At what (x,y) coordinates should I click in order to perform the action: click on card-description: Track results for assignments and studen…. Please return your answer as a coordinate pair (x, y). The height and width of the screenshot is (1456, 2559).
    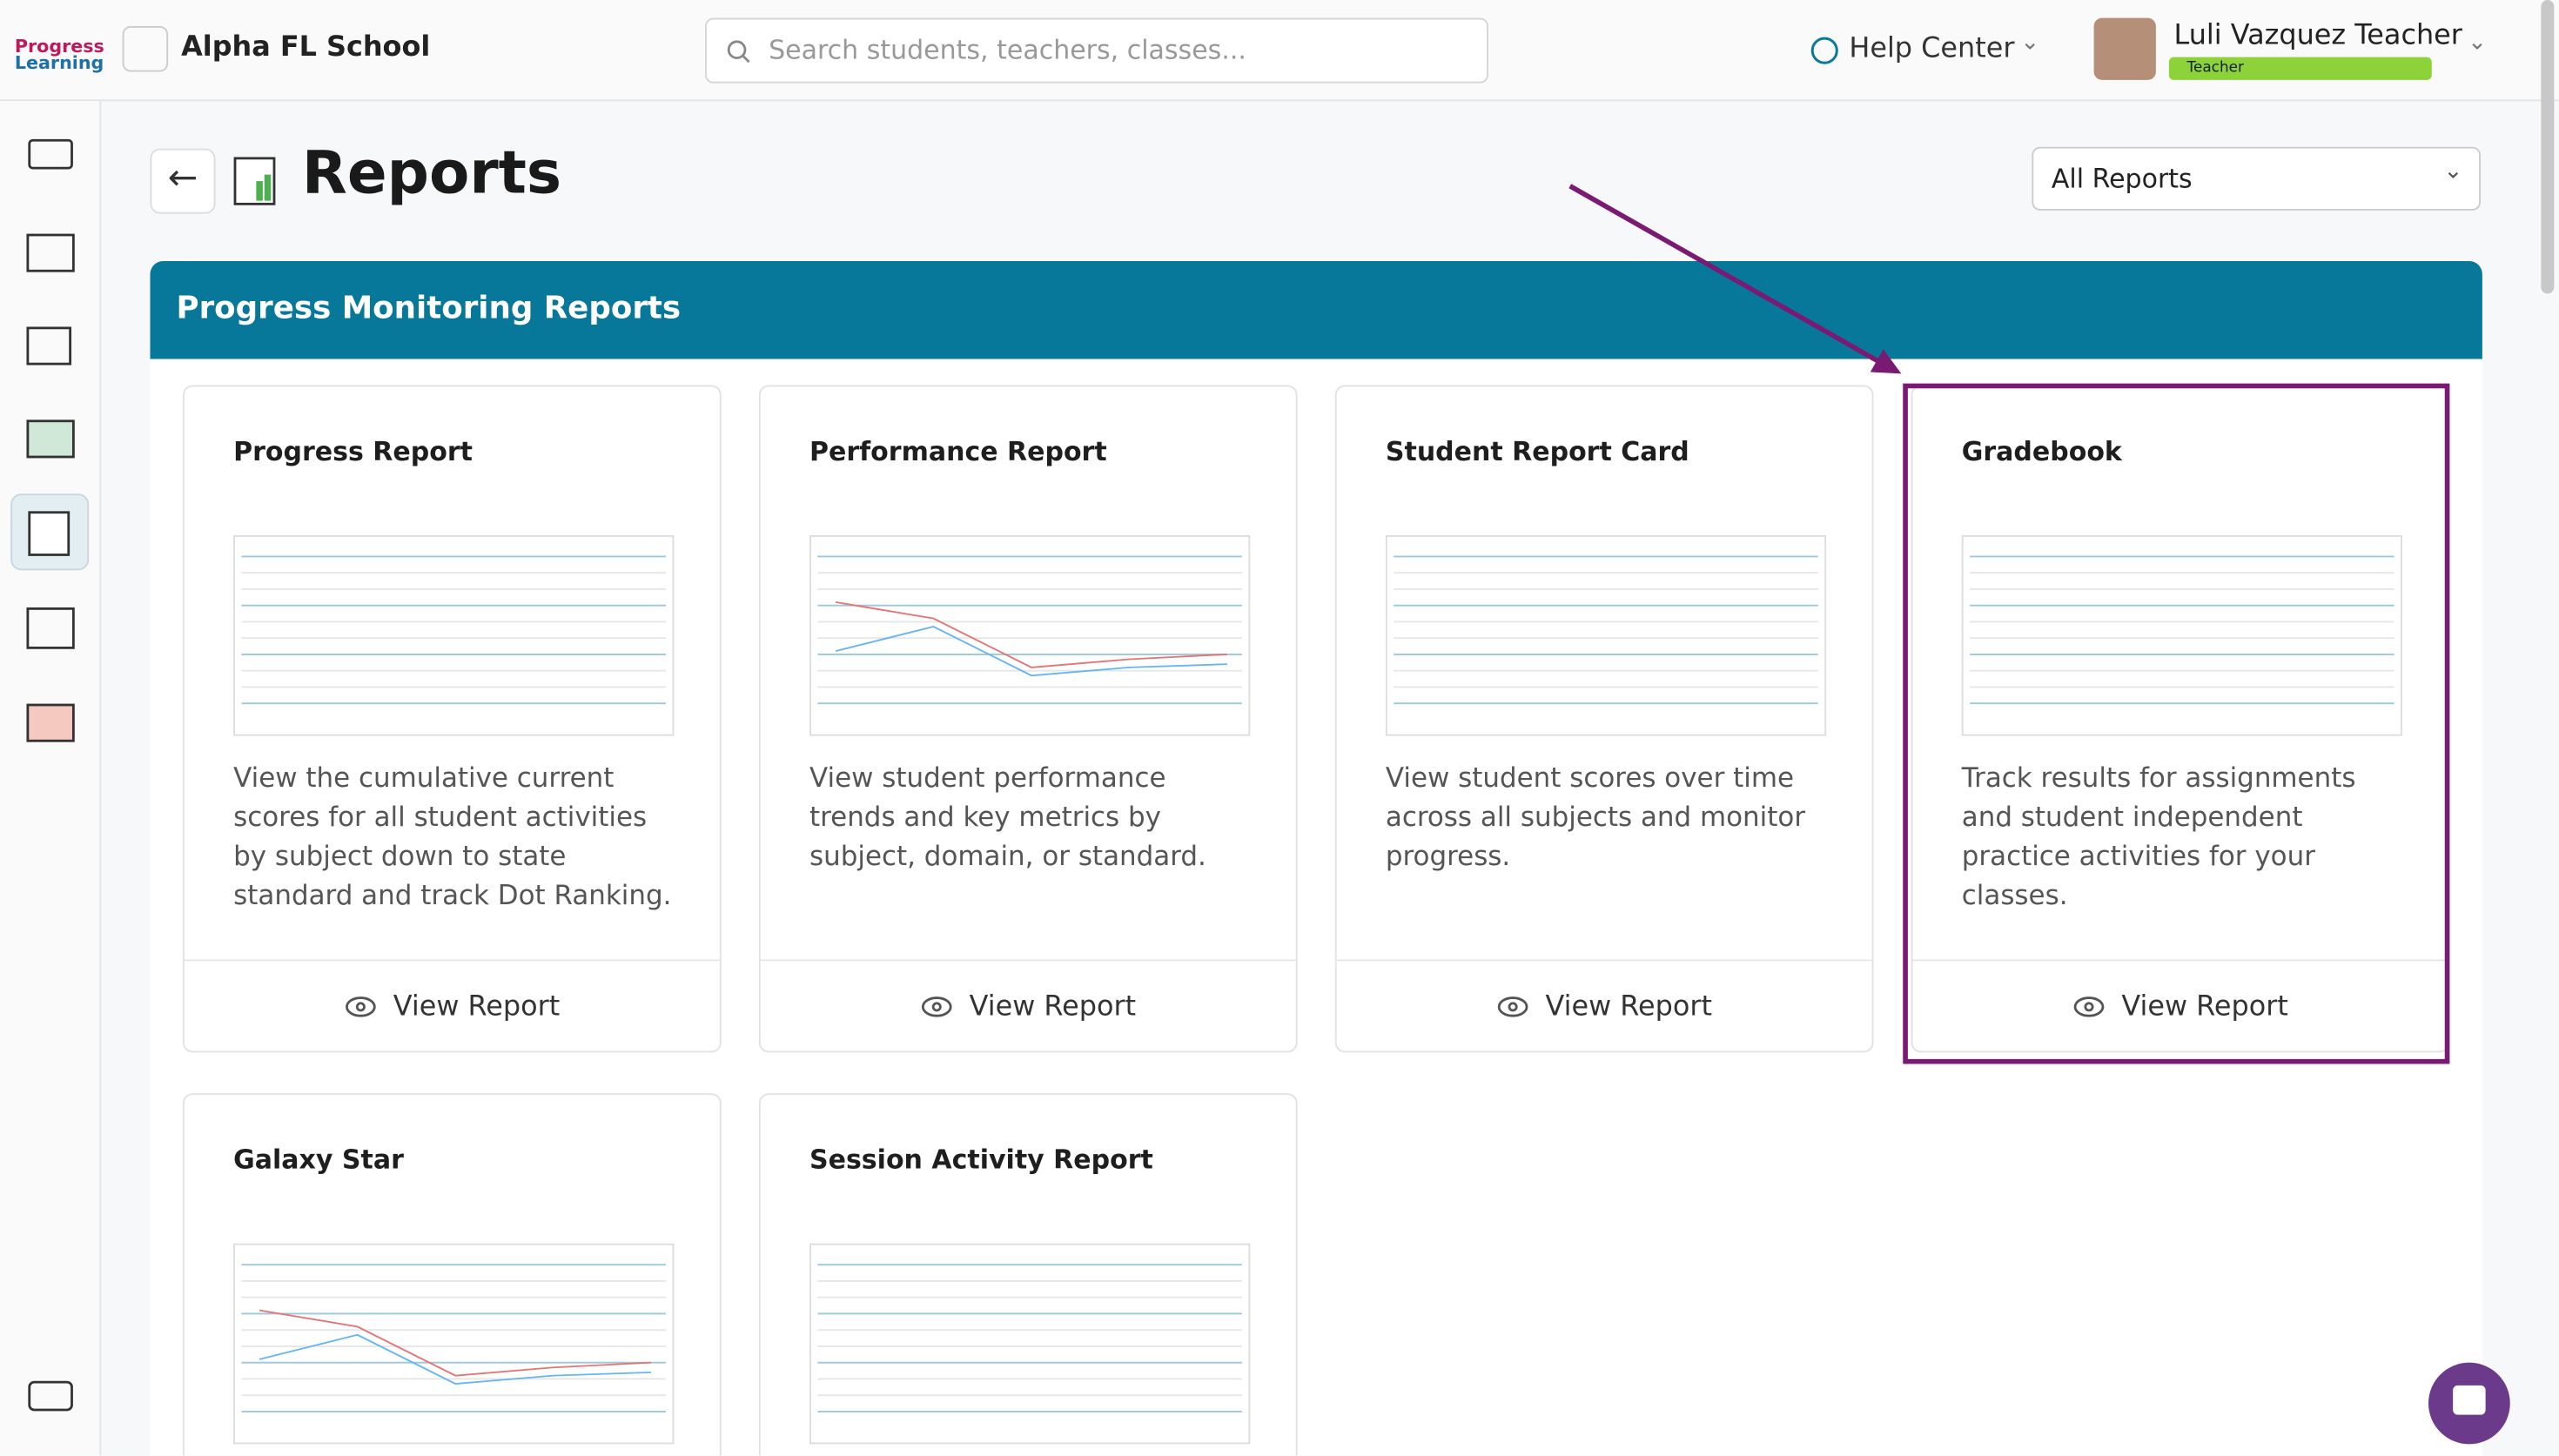
    Looking at the image, I should click on (2158, 836).